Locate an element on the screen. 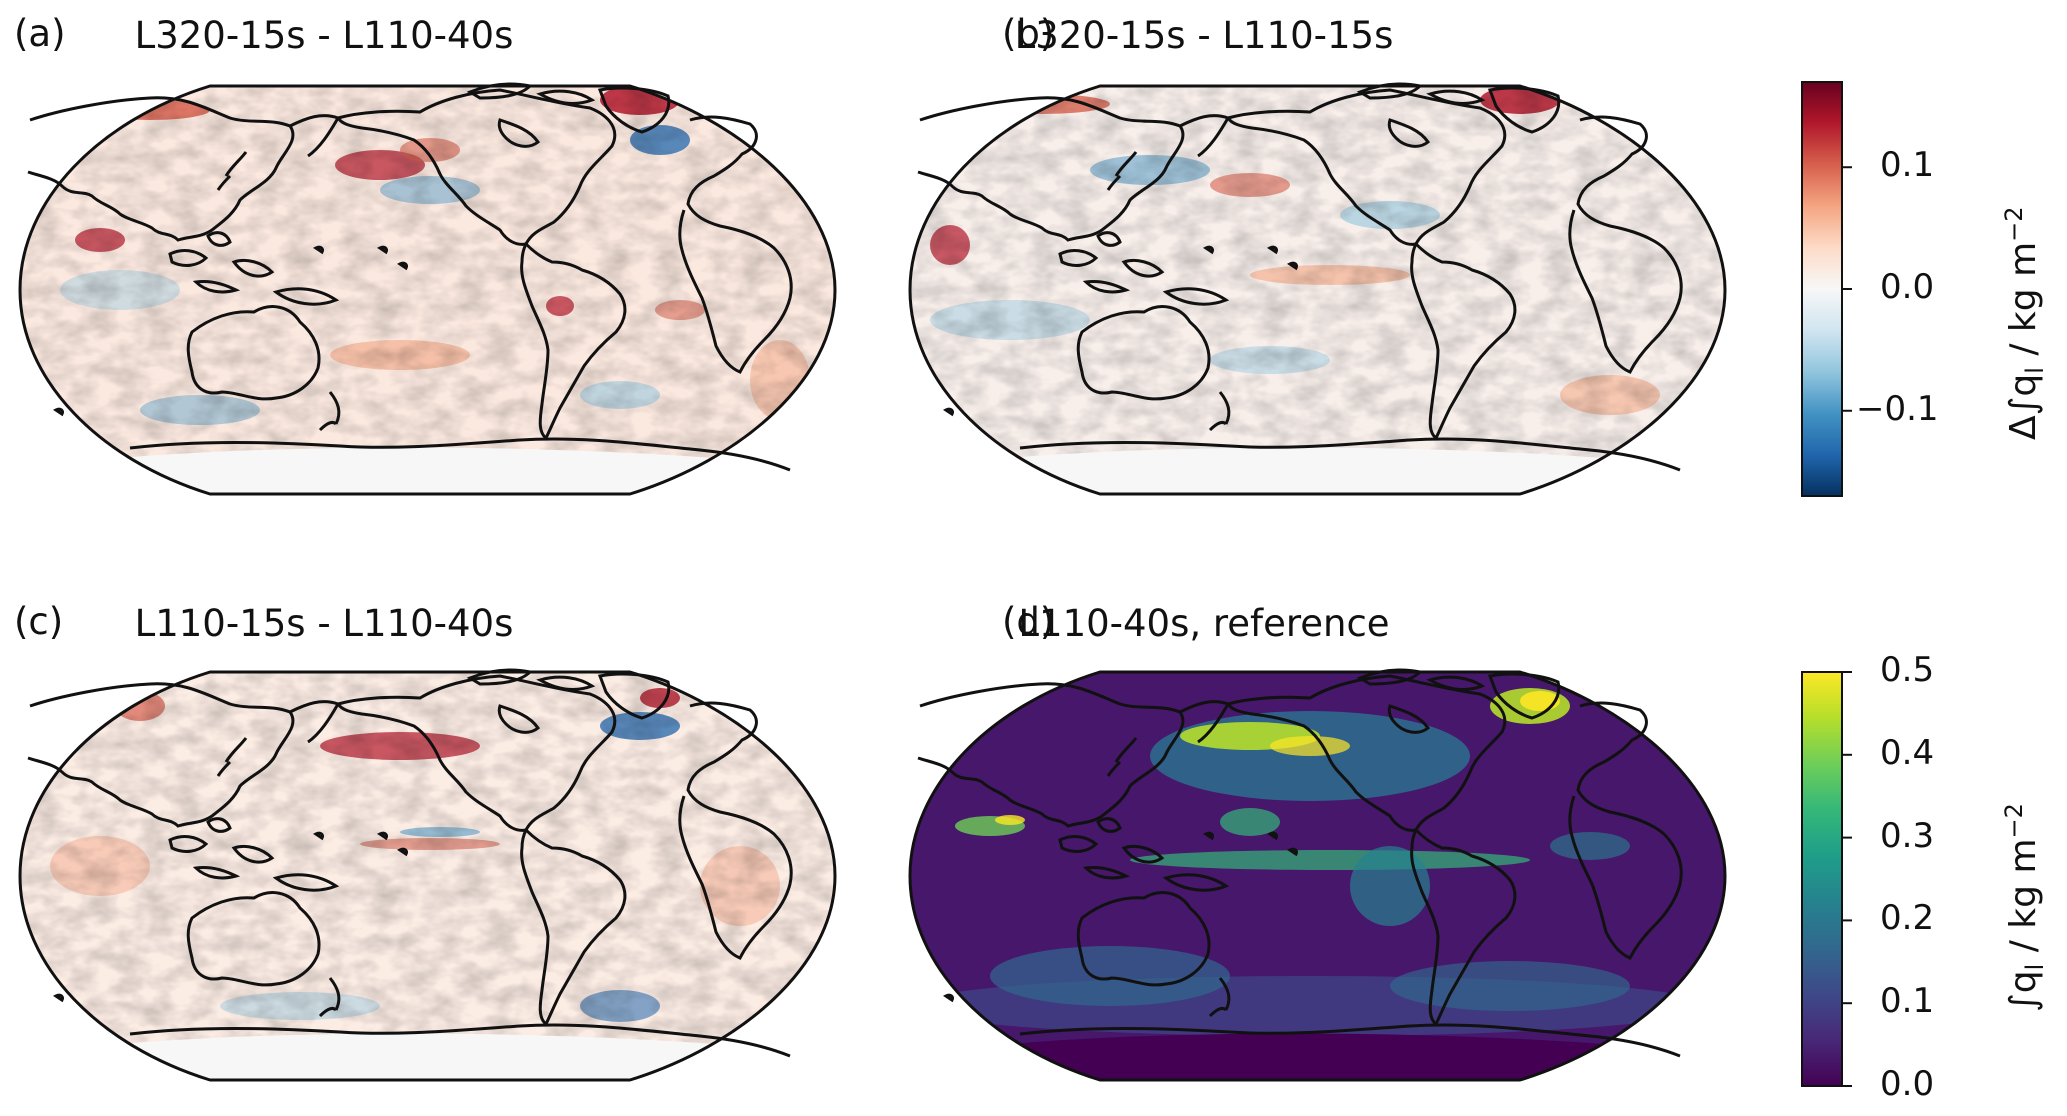 The height and width of the screenshot is (1116, 2067). reference-colorbar-title-unit: / kg m is located at coordinates (2023, 901).